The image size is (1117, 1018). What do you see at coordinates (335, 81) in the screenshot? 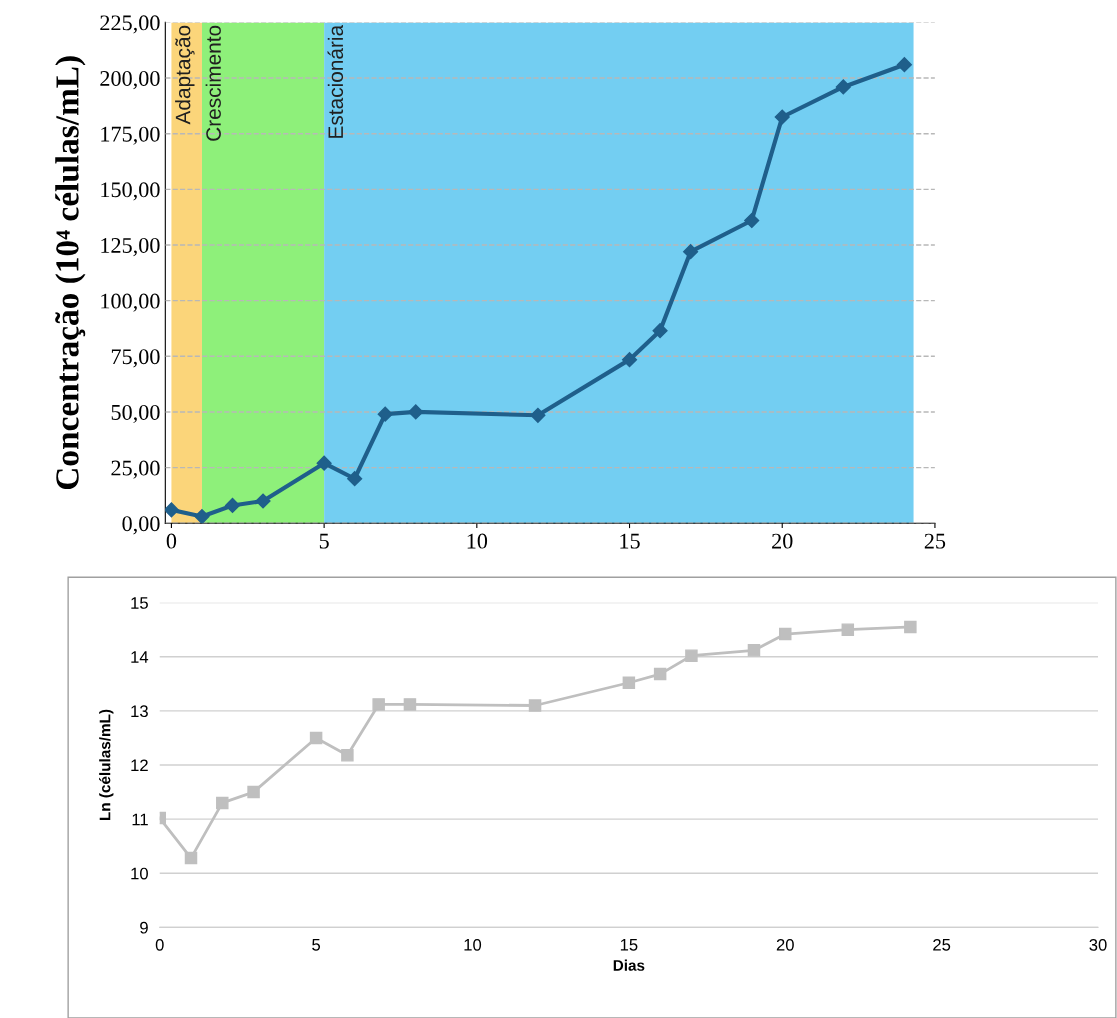
I see `band-label: Estacionária` at bounding box center [335, 81].